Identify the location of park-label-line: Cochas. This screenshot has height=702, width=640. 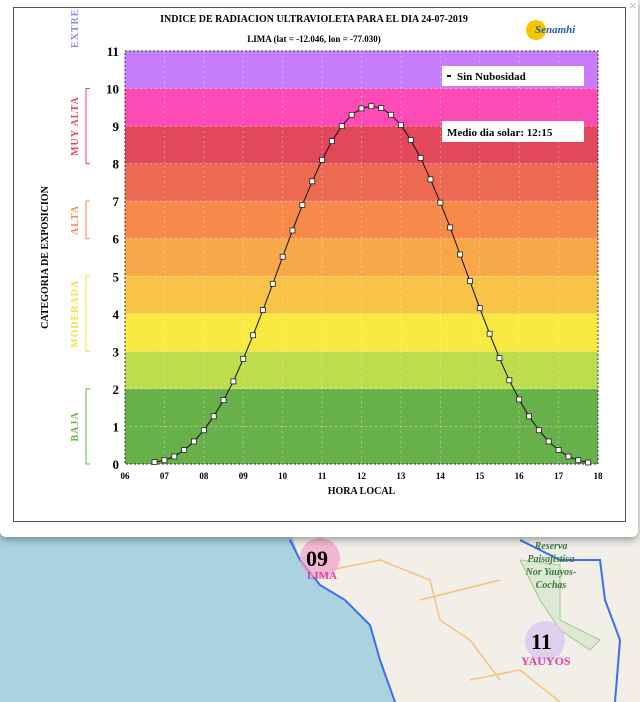
(551, 585).